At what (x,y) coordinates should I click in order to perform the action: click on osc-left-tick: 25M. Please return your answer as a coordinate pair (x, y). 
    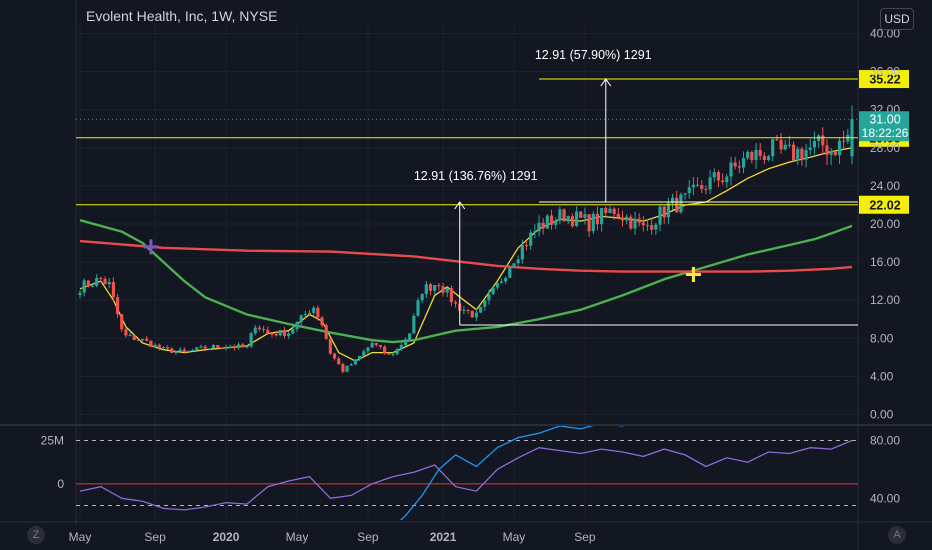
    Looking at the image, I should click on (52, 440).